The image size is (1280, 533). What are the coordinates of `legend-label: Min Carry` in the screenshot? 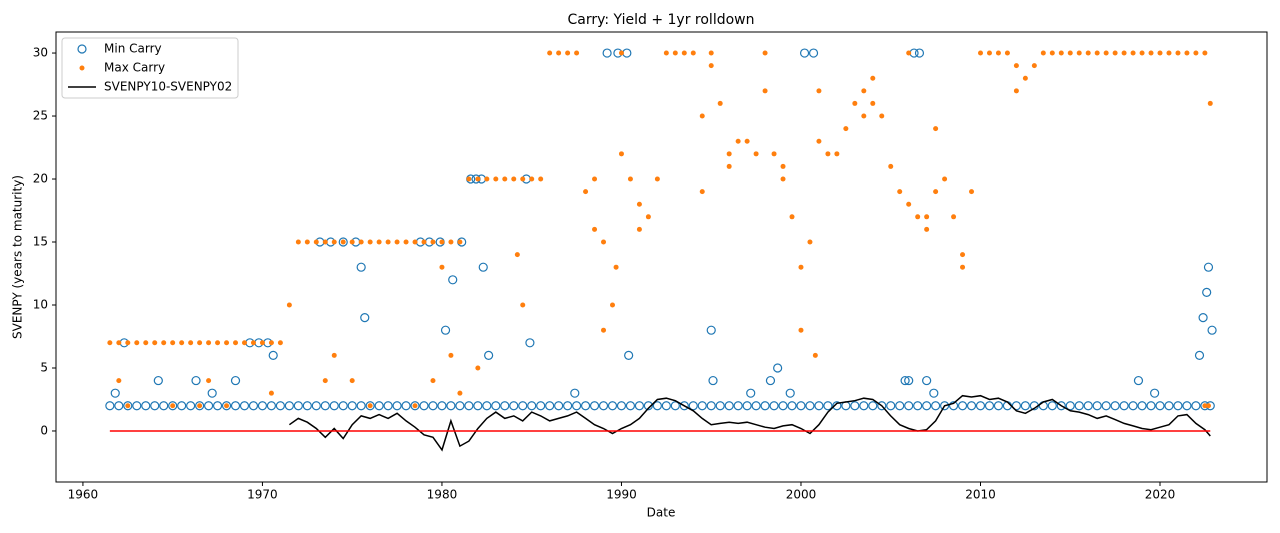 It's located at (133, 49).